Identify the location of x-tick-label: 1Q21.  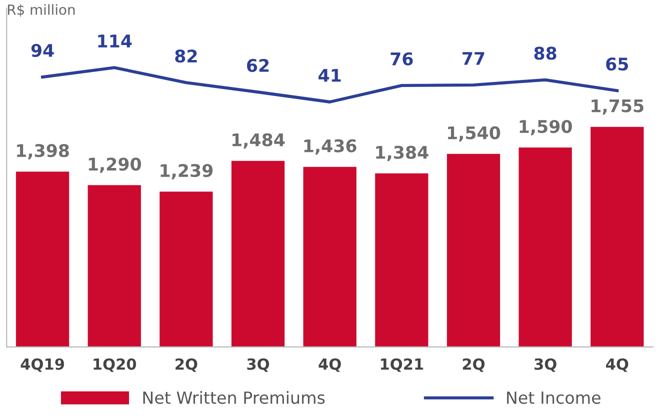
(402, 365).